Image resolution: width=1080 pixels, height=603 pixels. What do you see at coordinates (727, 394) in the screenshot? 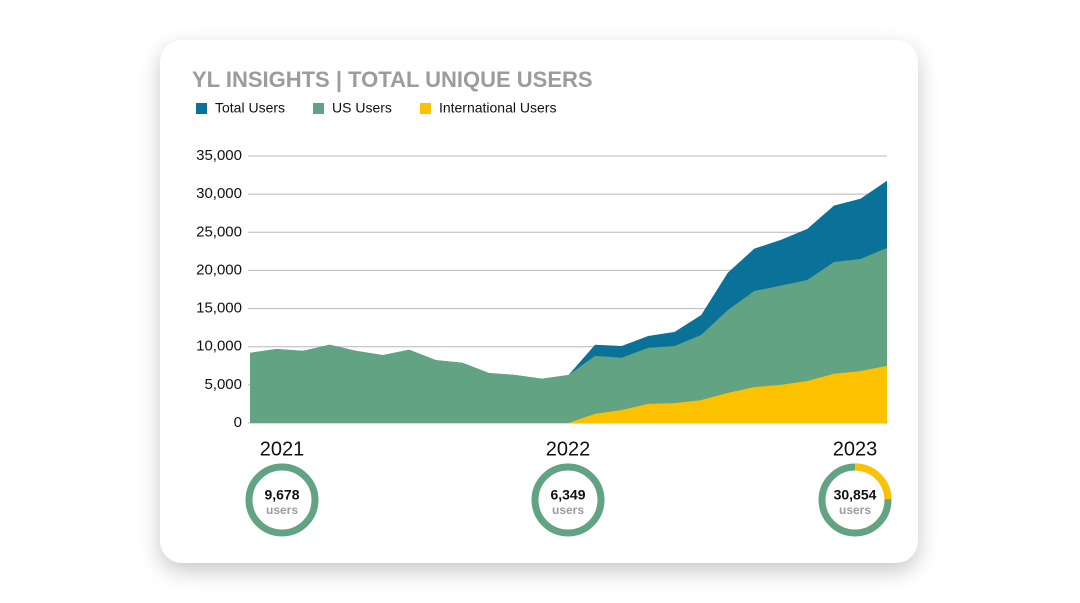
I see `area` at bounding box center [727, 394].